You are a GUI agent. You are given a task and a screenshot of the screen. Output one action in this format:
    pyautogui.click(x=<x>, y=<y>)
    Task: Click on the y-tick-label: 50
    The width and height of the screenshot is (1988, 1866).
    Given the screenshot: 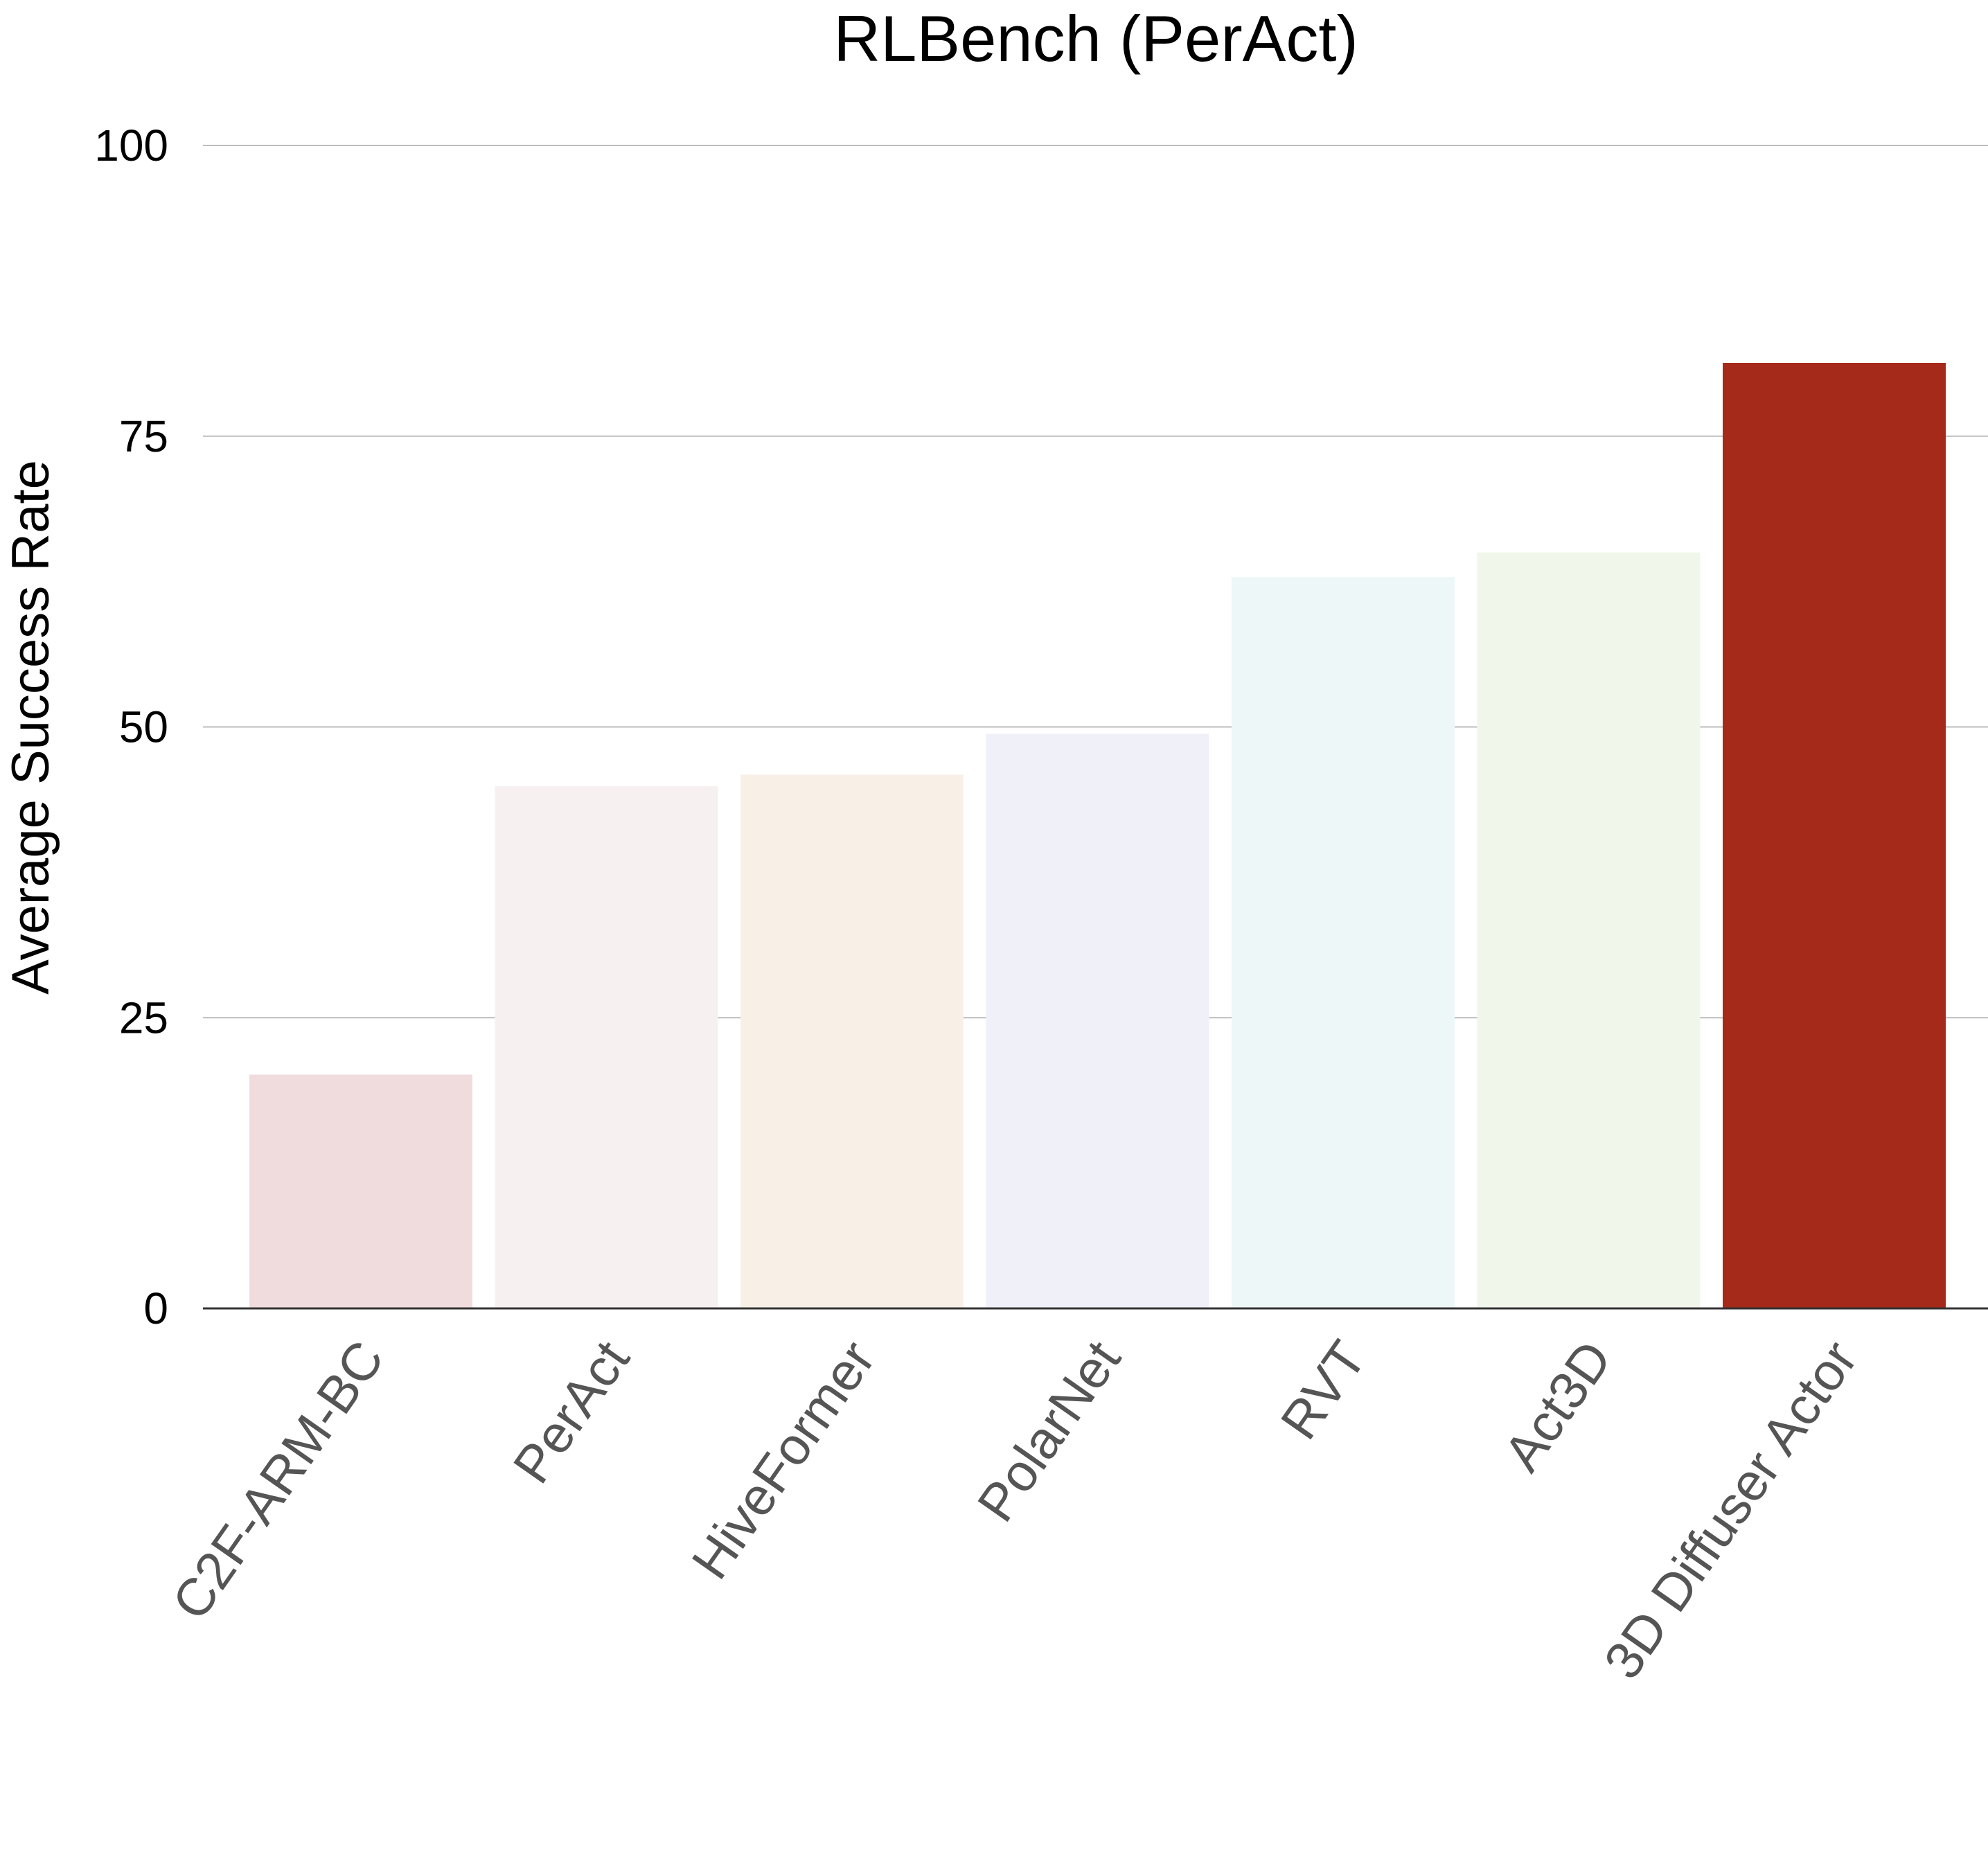 What is the action you would take?
    pyautogui.click(x=143, y=727)
    